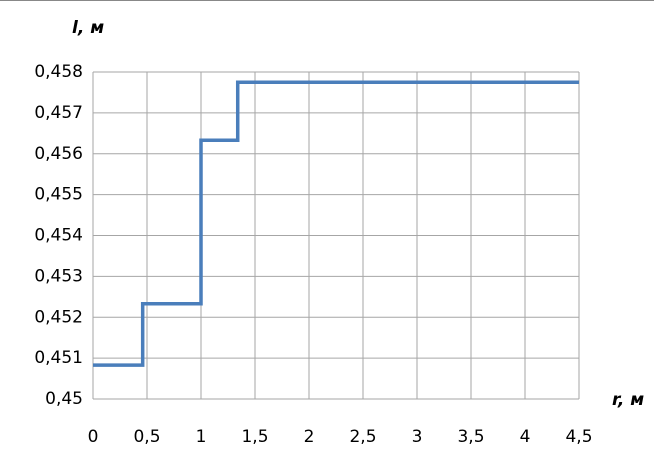  I want to click on x-tick-label: 2,5, so click(362, 437).